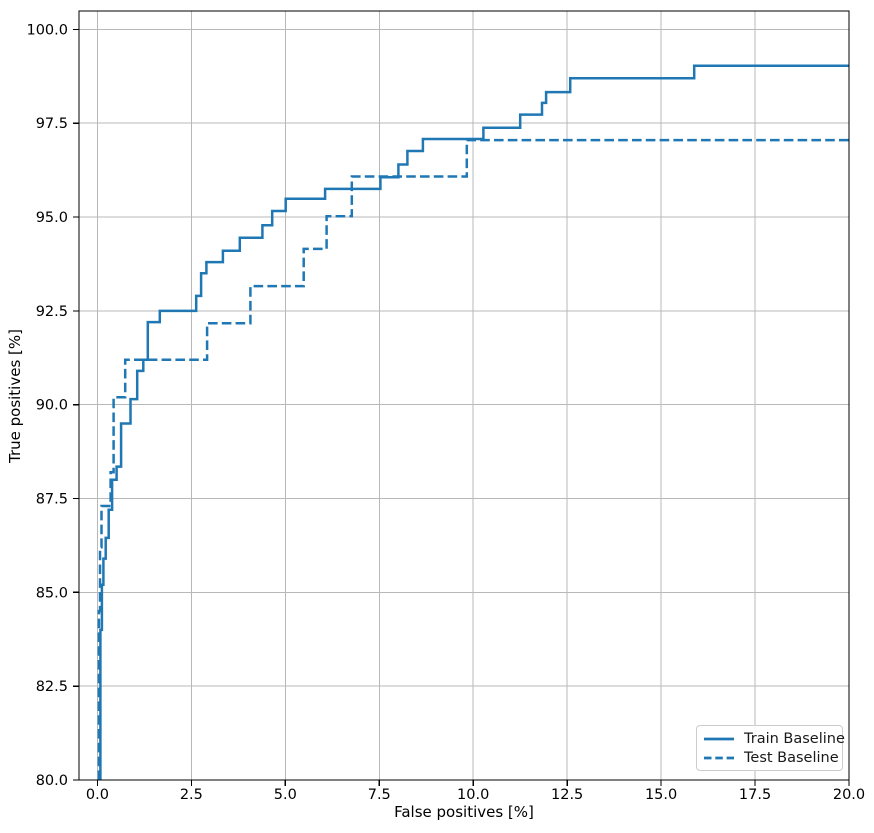 The height and width of the screenshot is (833, 874). Describe the element at coordinates (567, 795) in the screenshot. I see `x-tick-label: 12.5` at that location.